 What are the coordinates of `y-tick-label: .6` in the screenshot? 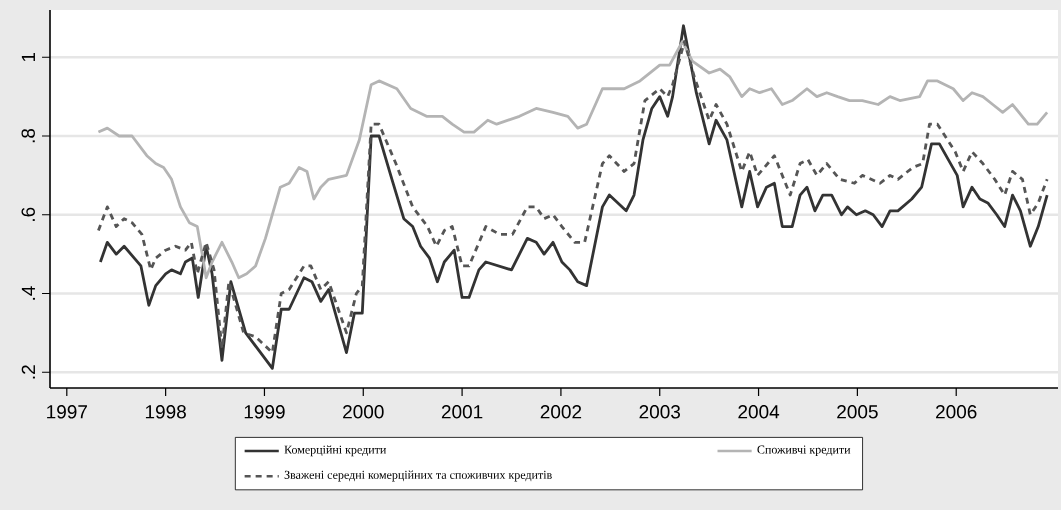 It's located at (28, 214).